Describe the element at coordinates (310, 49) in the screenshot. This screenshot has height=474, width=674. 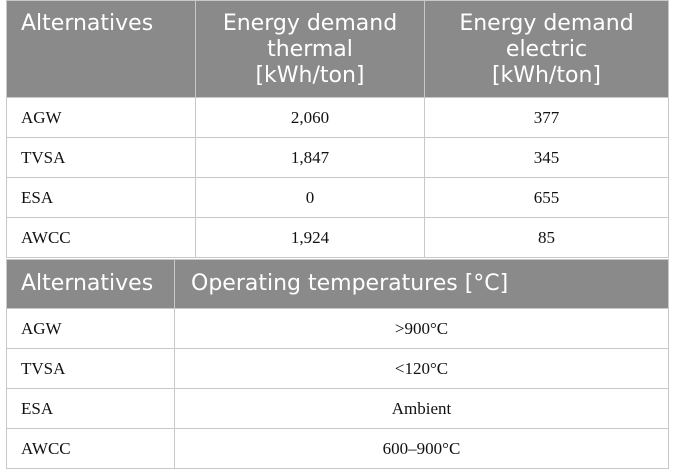
I see `header-energy-thermal: Energy demand thermal [kWh/ton]` at that location.